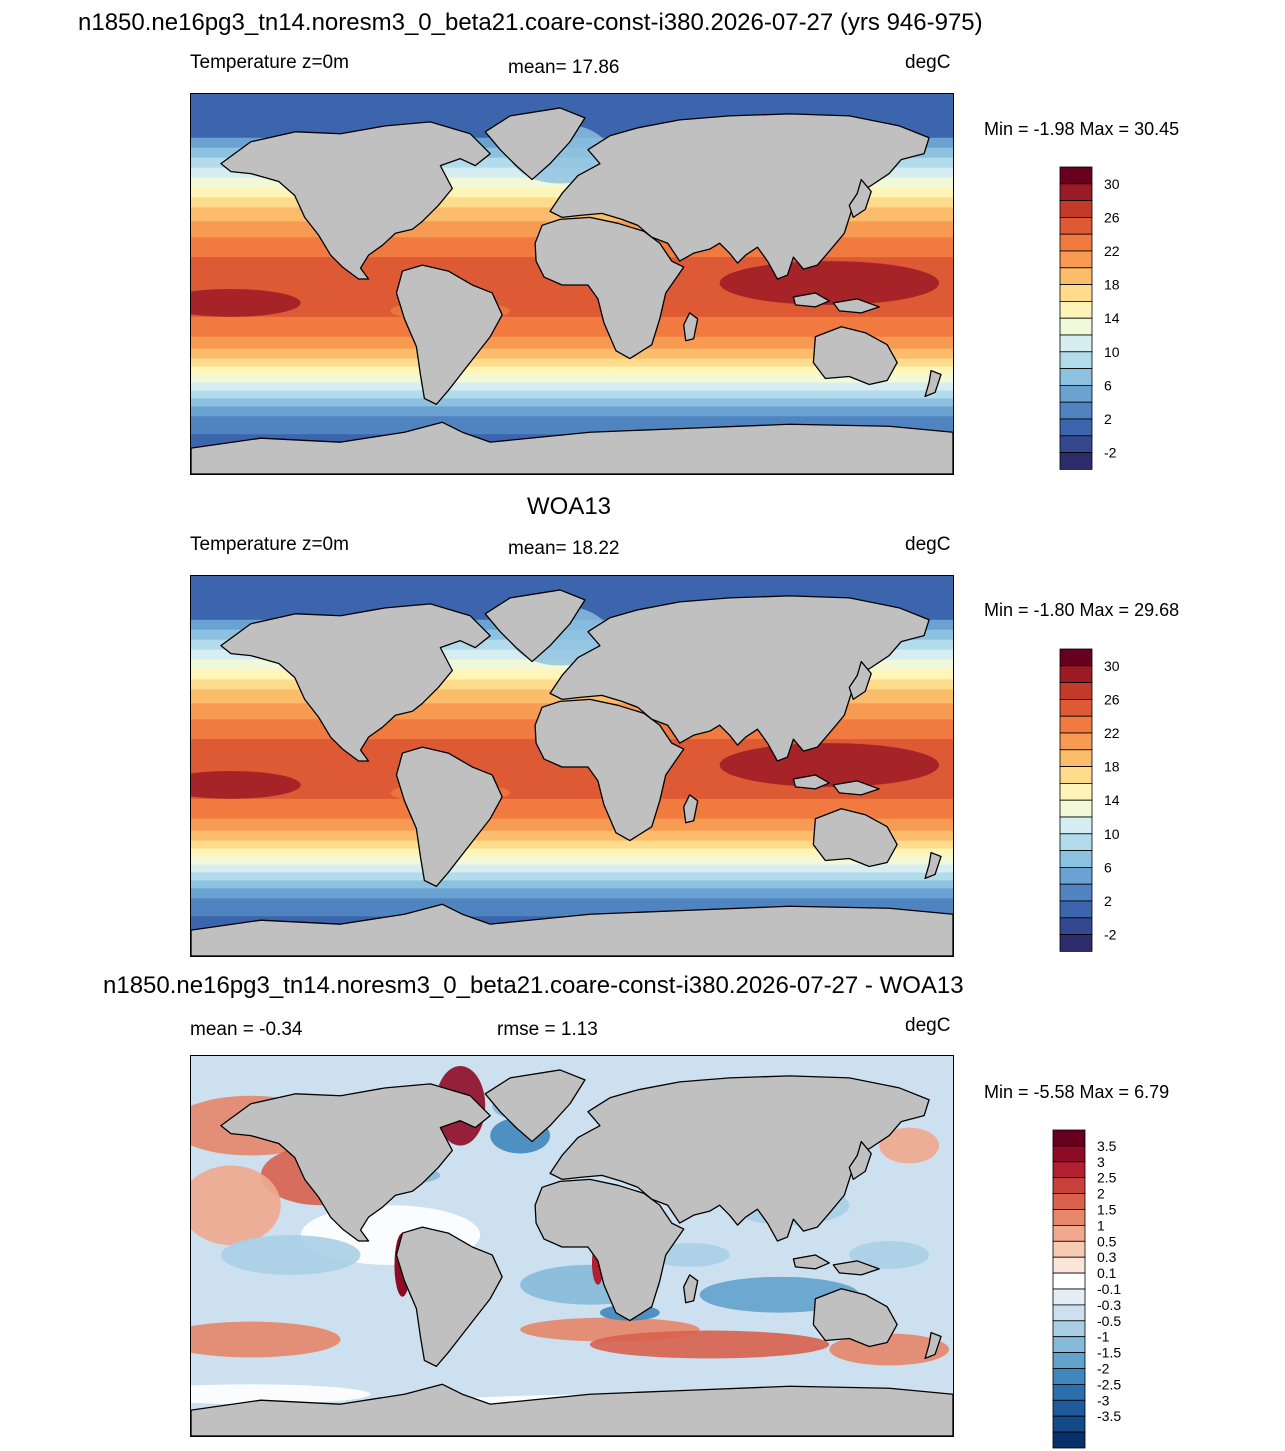 The image size is (1285, 1451). What do you see at coordinates (1109, 1305) in the screenshot?
I see `colorbar-tick-label: -0.3` at bounding box center [1109, 1305].